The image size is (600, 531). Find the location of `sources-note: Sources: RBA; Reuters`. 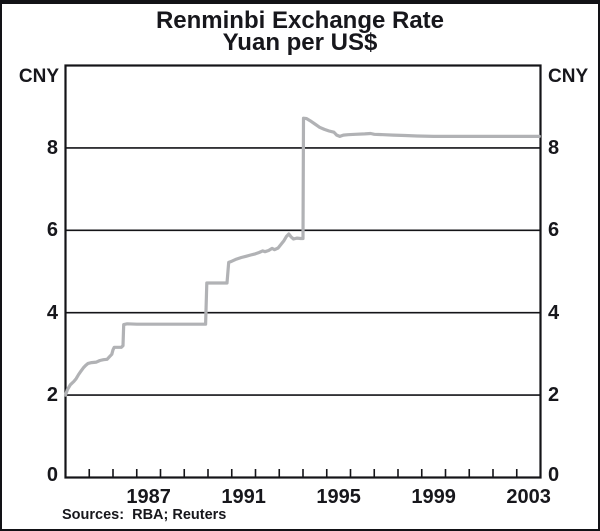

sources-note: Sources: RBA; Reuters is located at coordinates (144, 515).